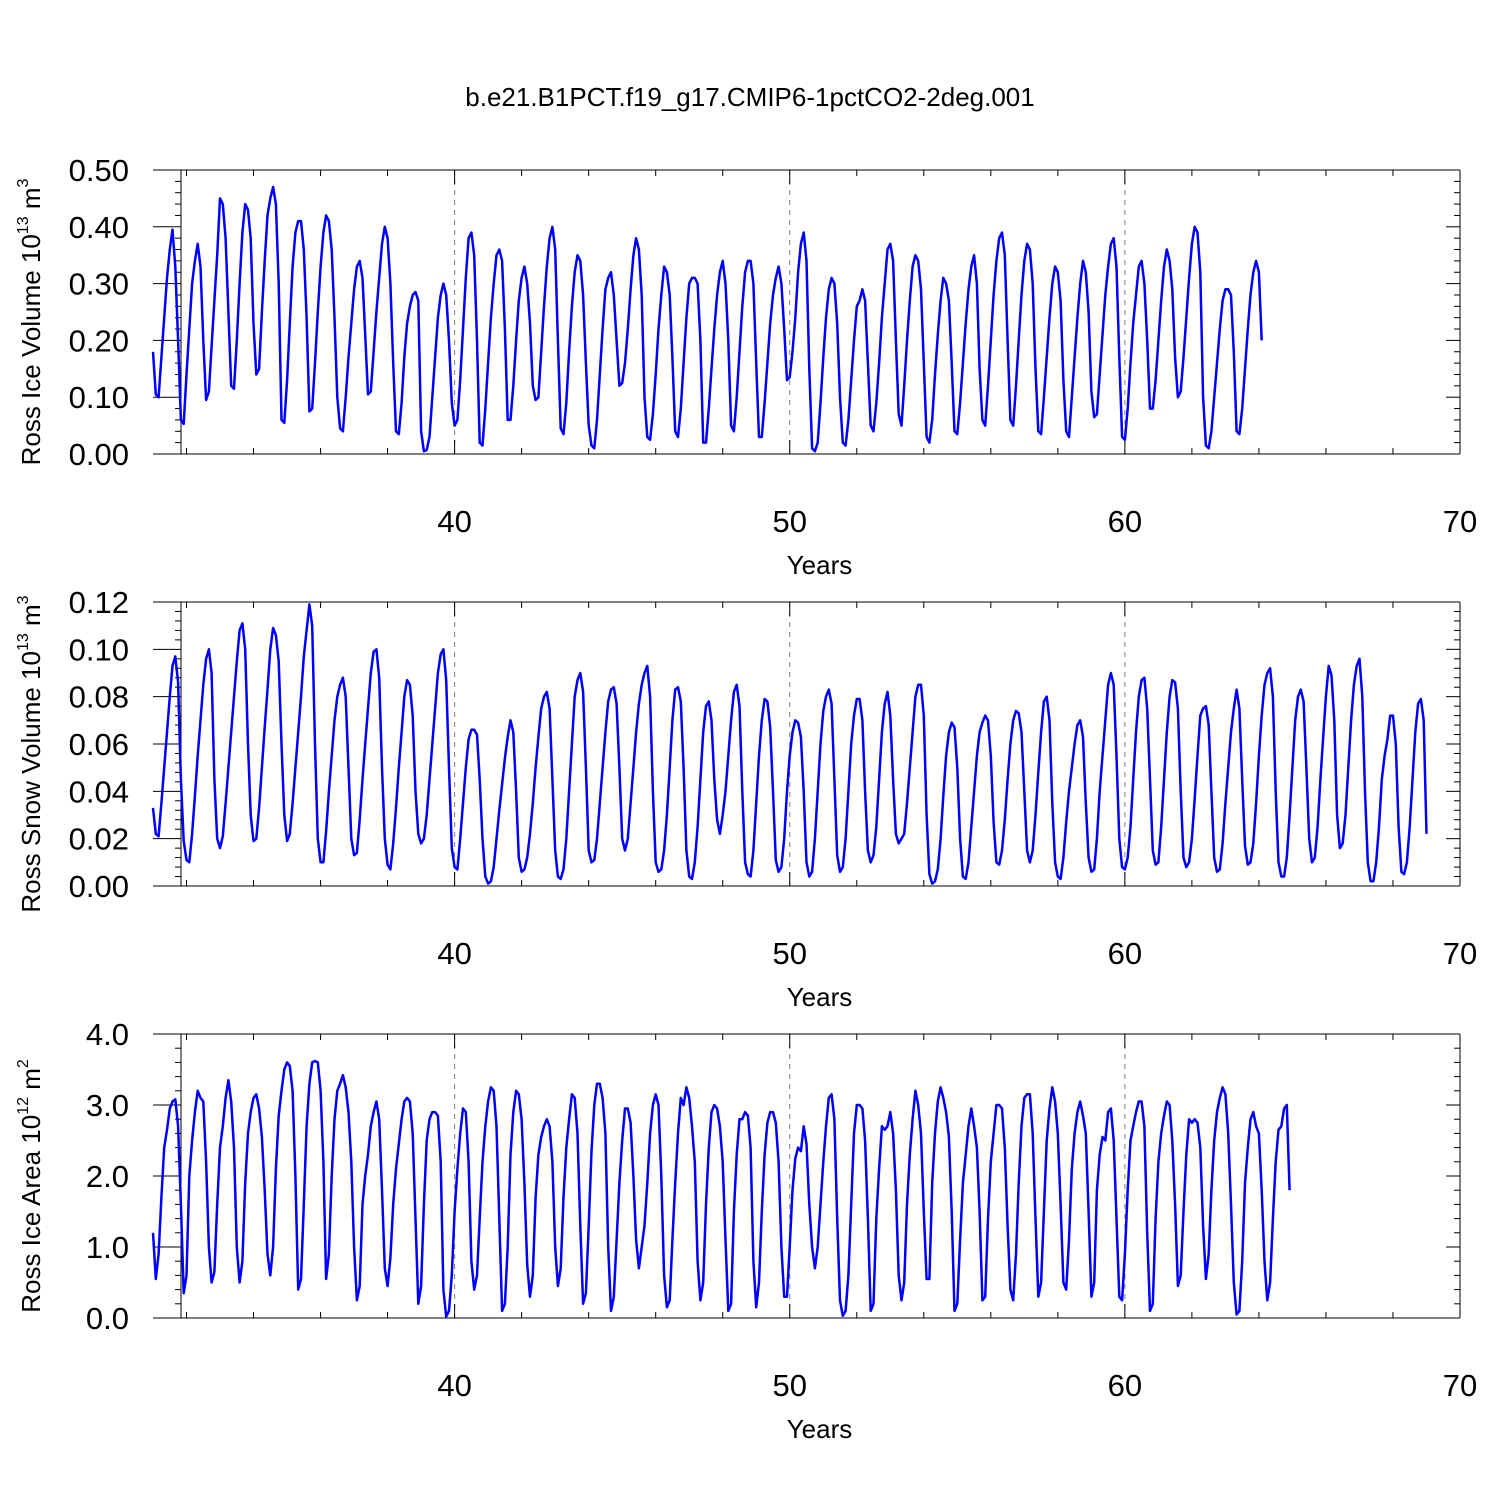 This screenshot has height=1500, width=1500. Describe the element at coordinates (99, 744) in the screenshot. I see `y-tick-label: 0.06` at that location.